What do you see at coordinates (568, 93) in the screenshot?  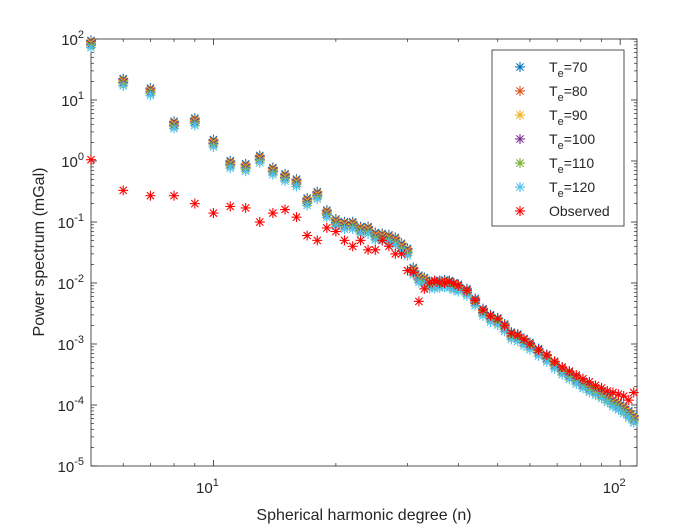 I see `legend-label: Te=80` at bounding box center [568, 93].